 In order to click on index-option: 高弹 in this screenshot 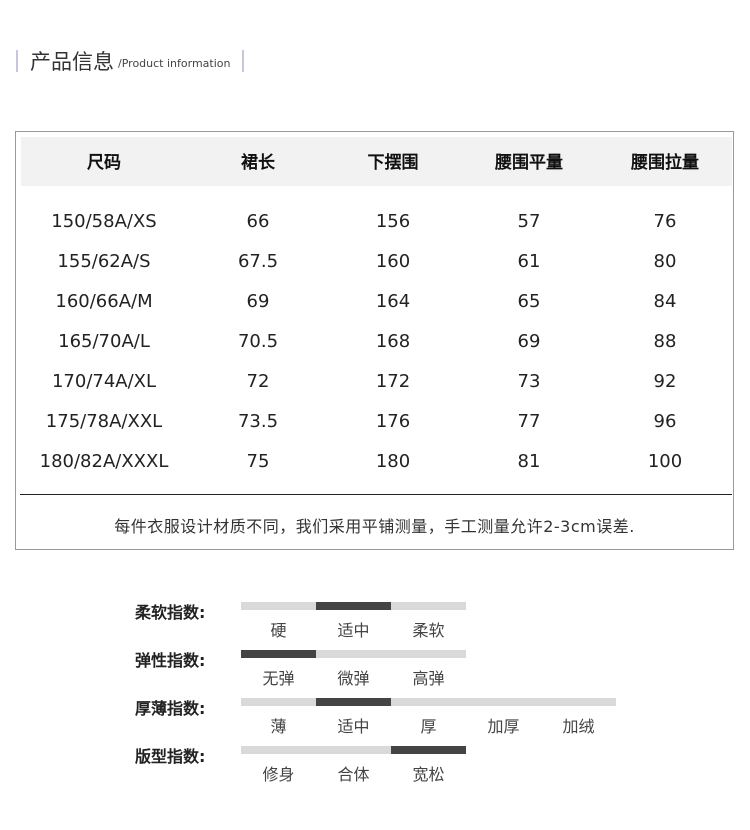, I will do `click(428, 678)`.